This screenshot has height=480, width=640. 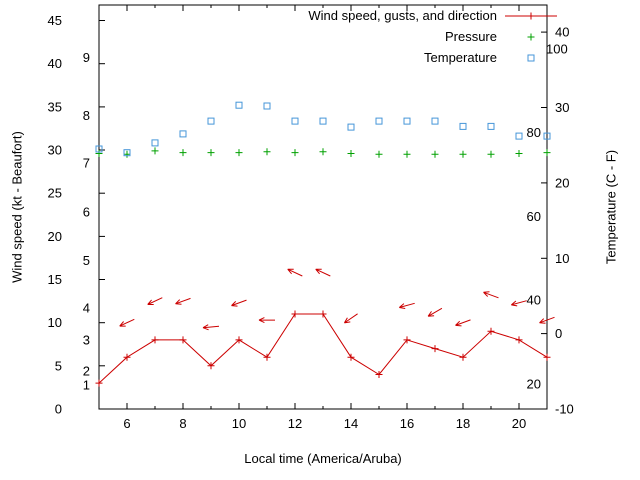 I want to click on y-left-tick-label: 35, so click(x=55, y=106).